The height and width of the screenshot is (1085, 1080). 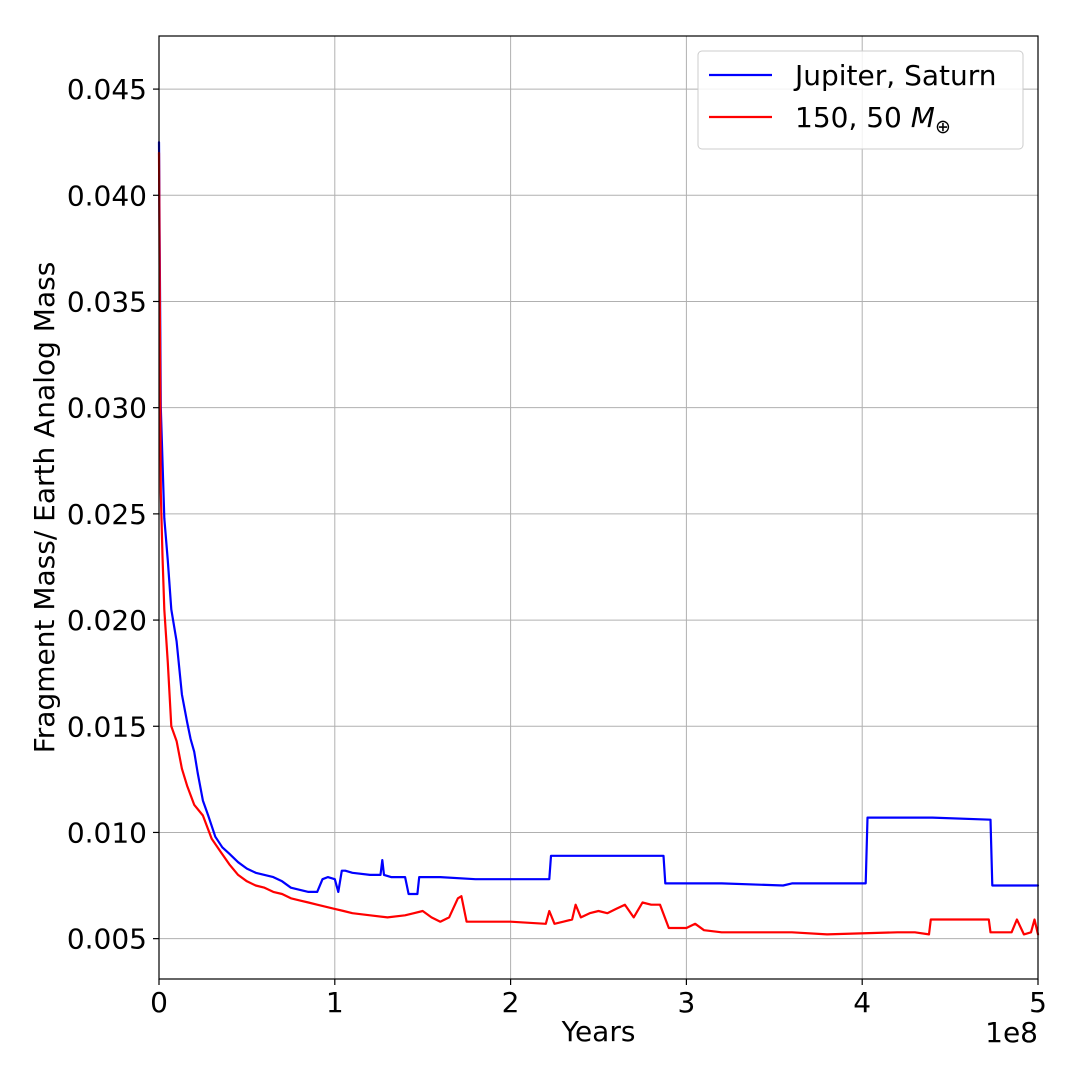 I want to click on legend-box, so click(x=860, y=100).